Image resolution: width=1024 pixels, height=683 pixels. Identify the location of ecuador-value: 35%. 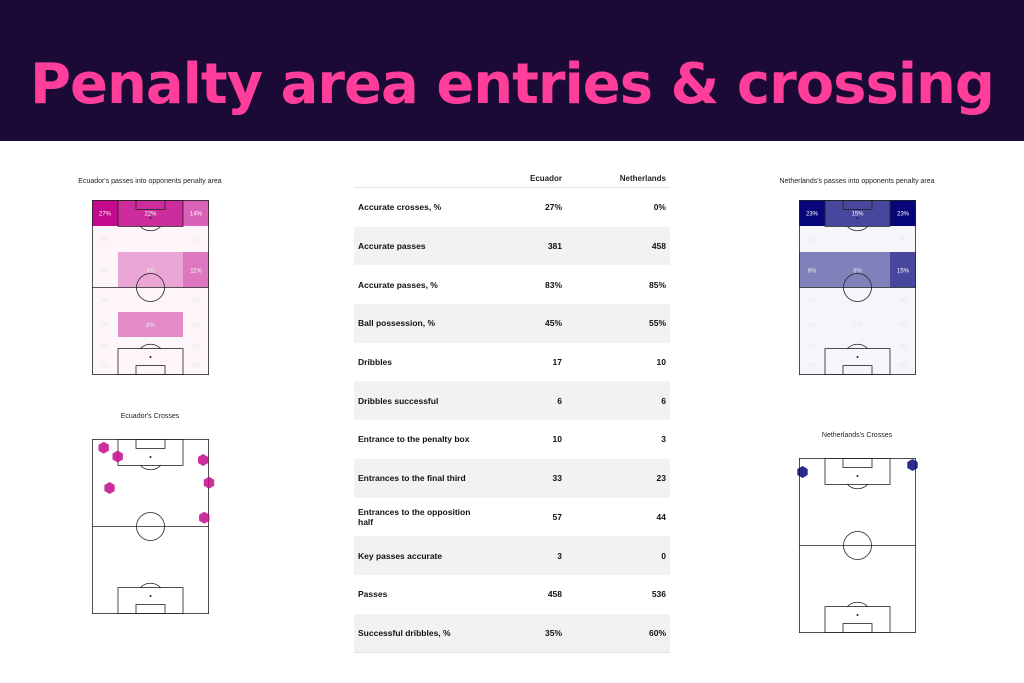
(553, 632).